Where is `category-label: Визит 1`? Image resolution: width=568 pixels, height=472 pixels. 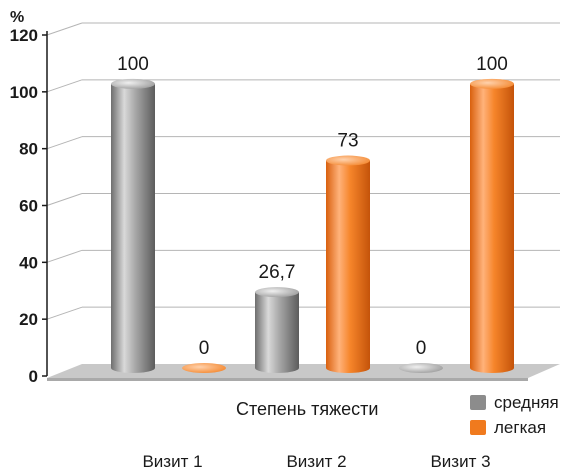
category-label: Визит 1 is located at coordinates (172, 461).